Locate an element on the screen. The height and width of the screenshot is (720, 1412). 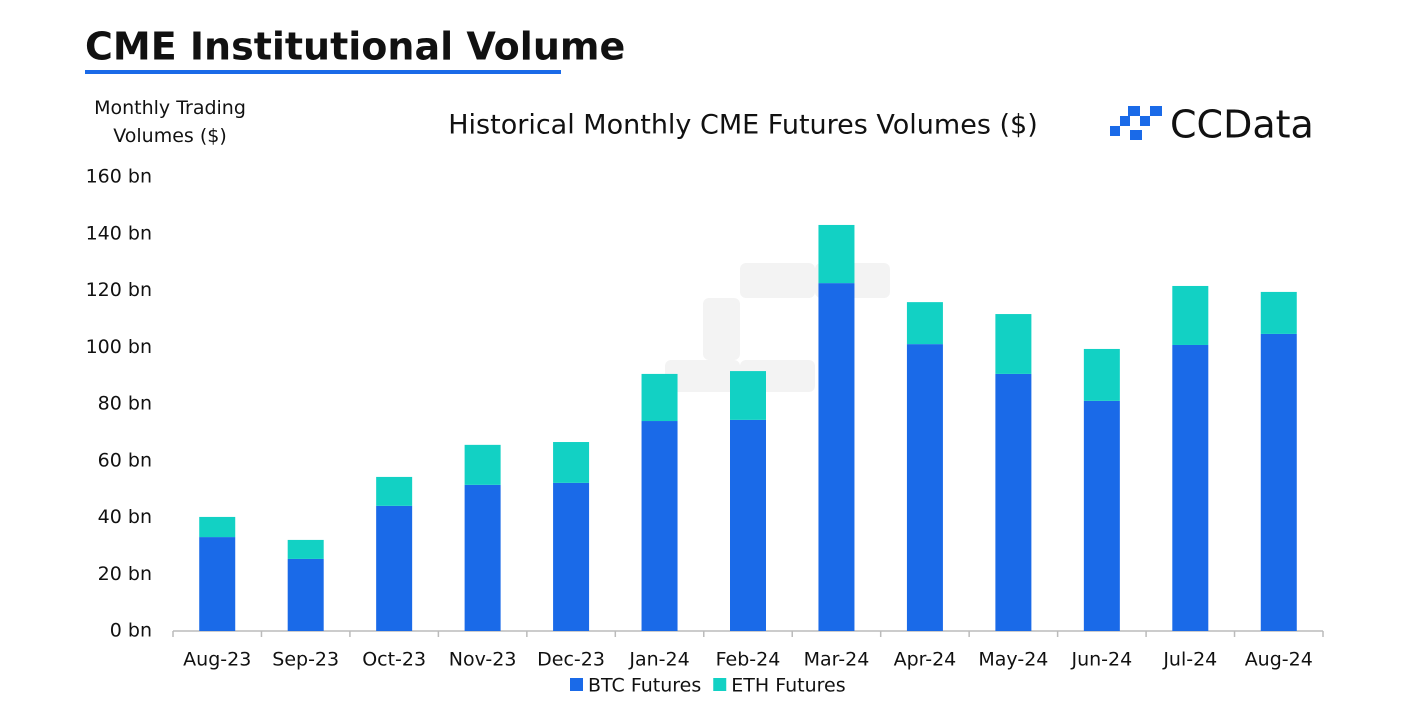
x-tick-label: May-24 is located at coordinates (1013, 660).